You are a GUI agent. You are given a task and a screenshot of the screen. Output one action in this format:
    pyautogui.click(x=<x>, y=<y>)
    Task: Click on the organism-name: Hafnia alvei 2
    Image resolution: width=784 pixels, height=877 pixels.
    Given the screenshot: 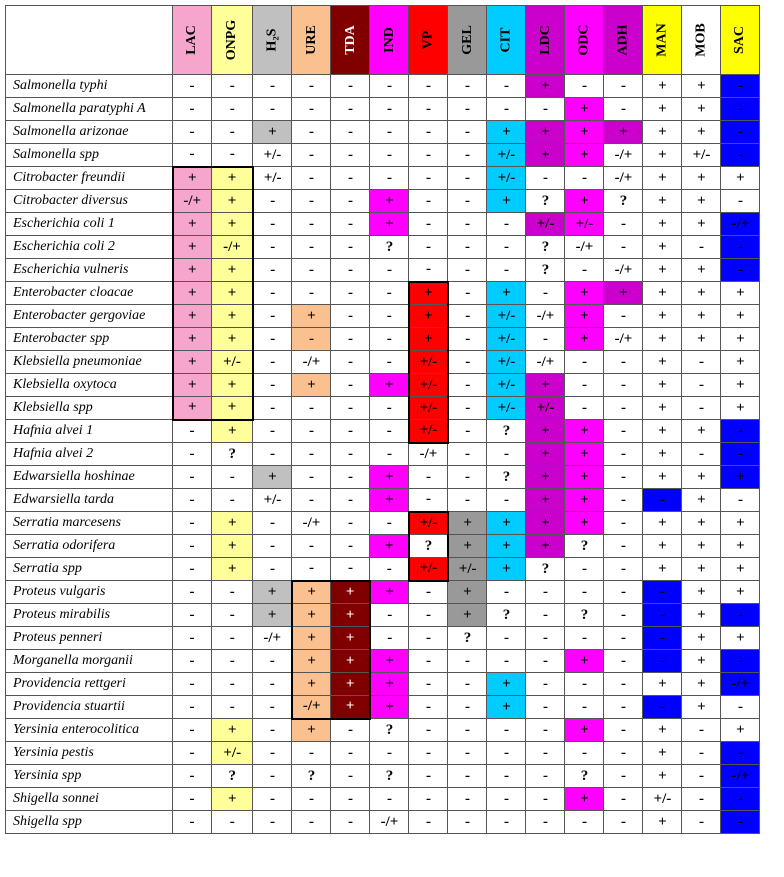 What is the action you would take?
    pyautogui.click(x=89, y=454)
    